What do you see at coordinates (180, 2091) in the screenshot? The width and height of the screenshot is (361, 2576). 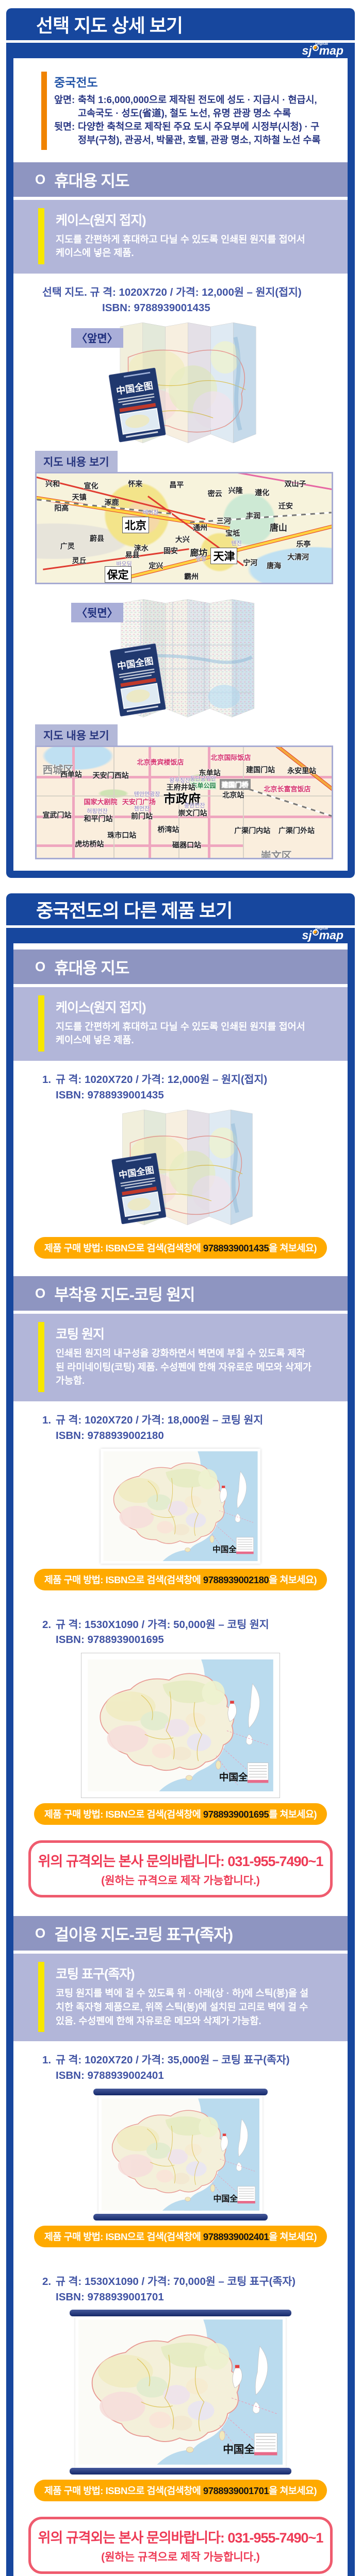 I see `hanging-rod-top` at bounding box center [180, 2091].